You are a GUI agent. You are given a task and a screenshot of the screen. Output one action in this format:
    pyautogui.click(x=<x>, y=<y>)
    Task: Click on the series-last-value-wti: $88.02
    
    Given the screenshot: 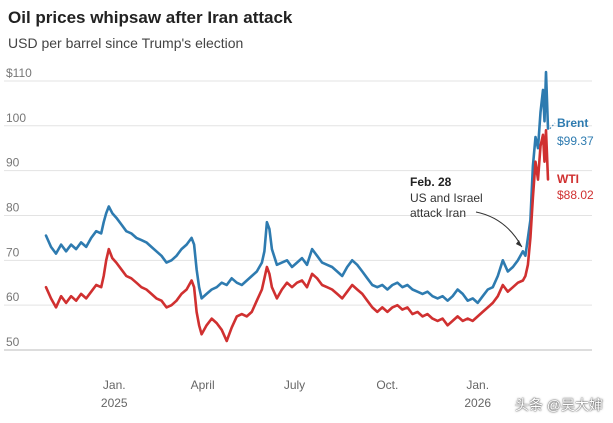 What is the action you would take?
    pyautogui.click(x=575, y=195)
    